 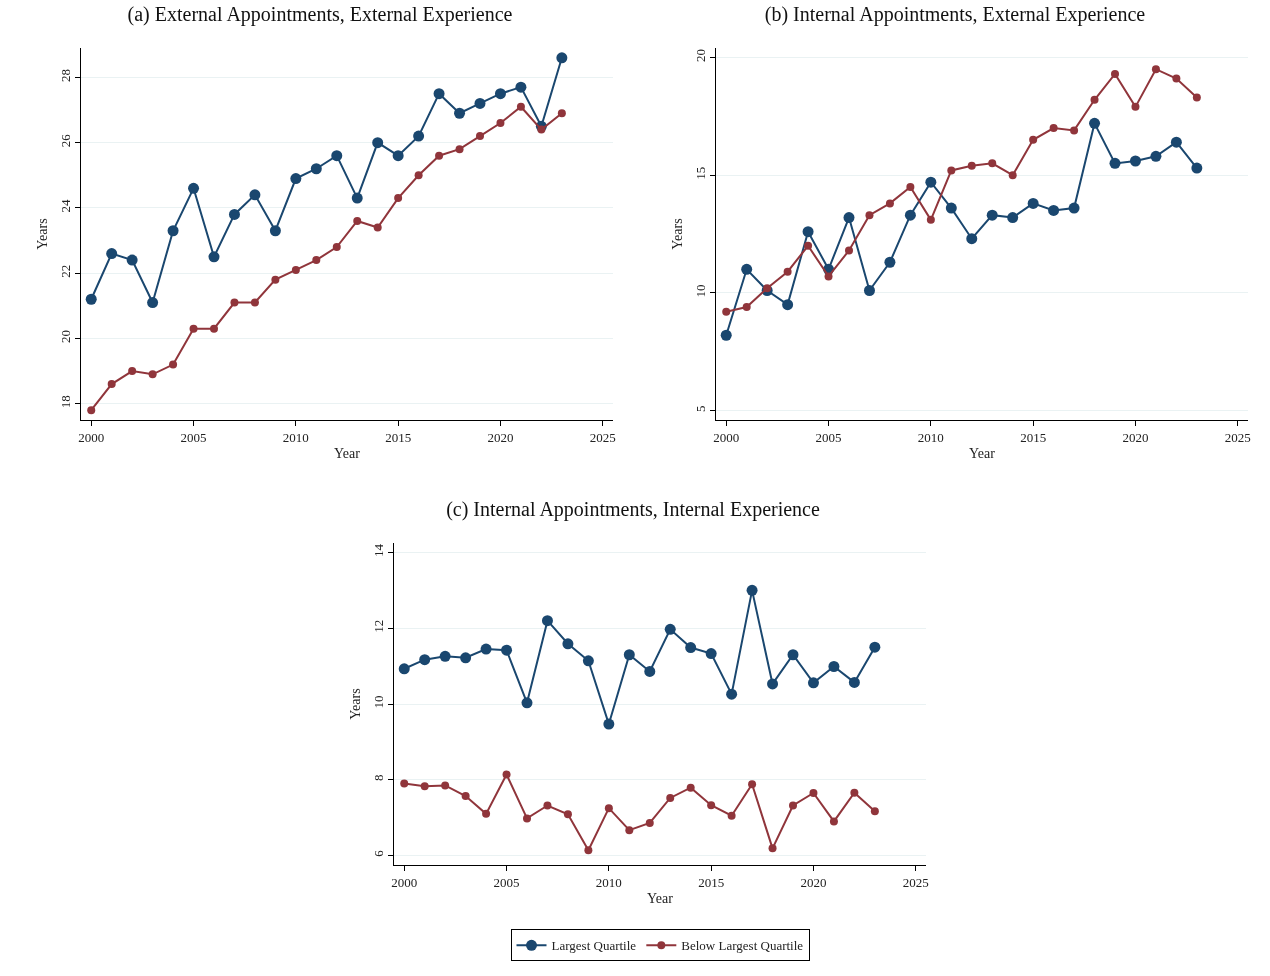 What do you see at coordinates (65, 140) in the screenshot?
I see `y-tick-label: 26` at bounding box center [65, 140].